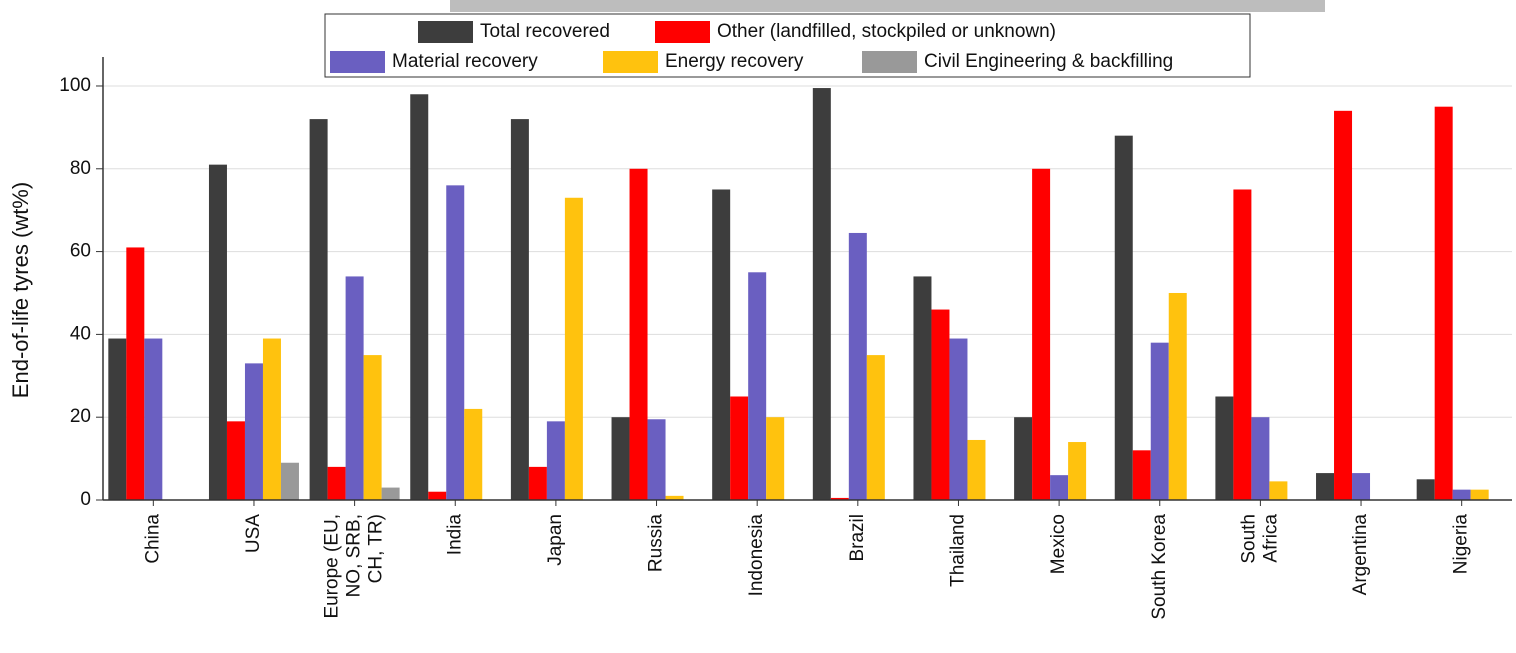  Describe the element at coordinates (80, 251) in the screenshot. I see `y-tick-label: 60` at that location.